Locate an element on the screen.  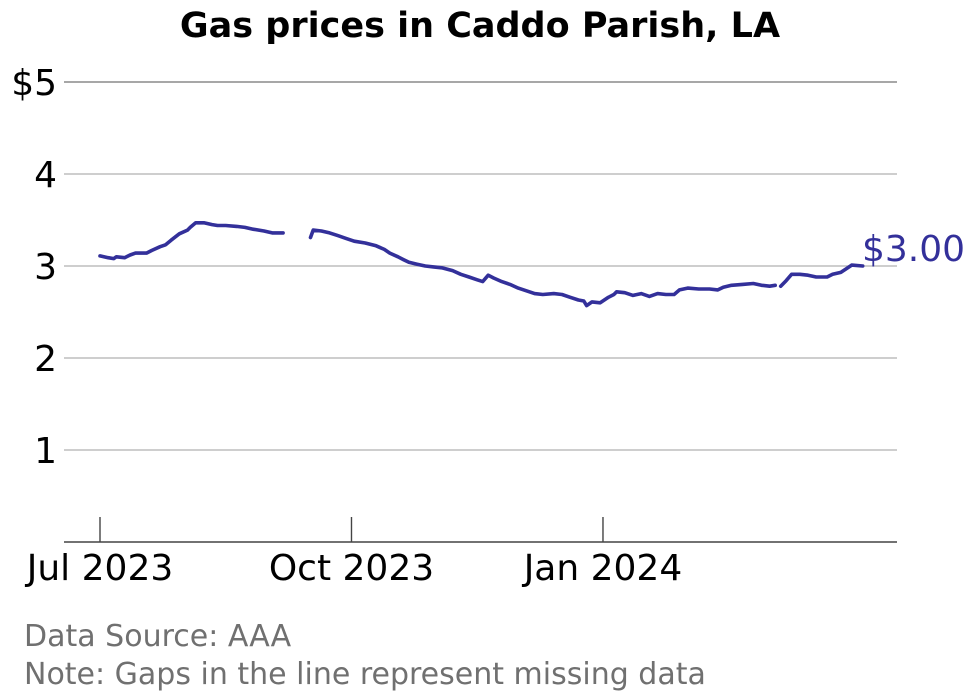
x-axis-ticks: Jul 2023 Oct 2023 Jan 2024 is located at coordinates (354, 553).